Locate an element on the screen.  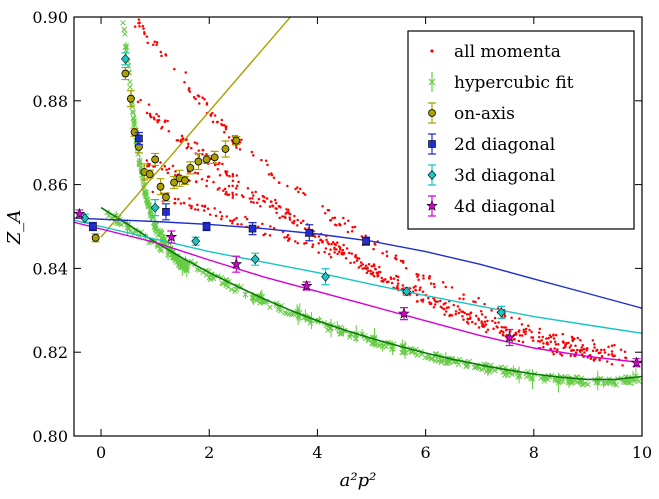
3d-diagonal-point is located at coordinates (196, 241).